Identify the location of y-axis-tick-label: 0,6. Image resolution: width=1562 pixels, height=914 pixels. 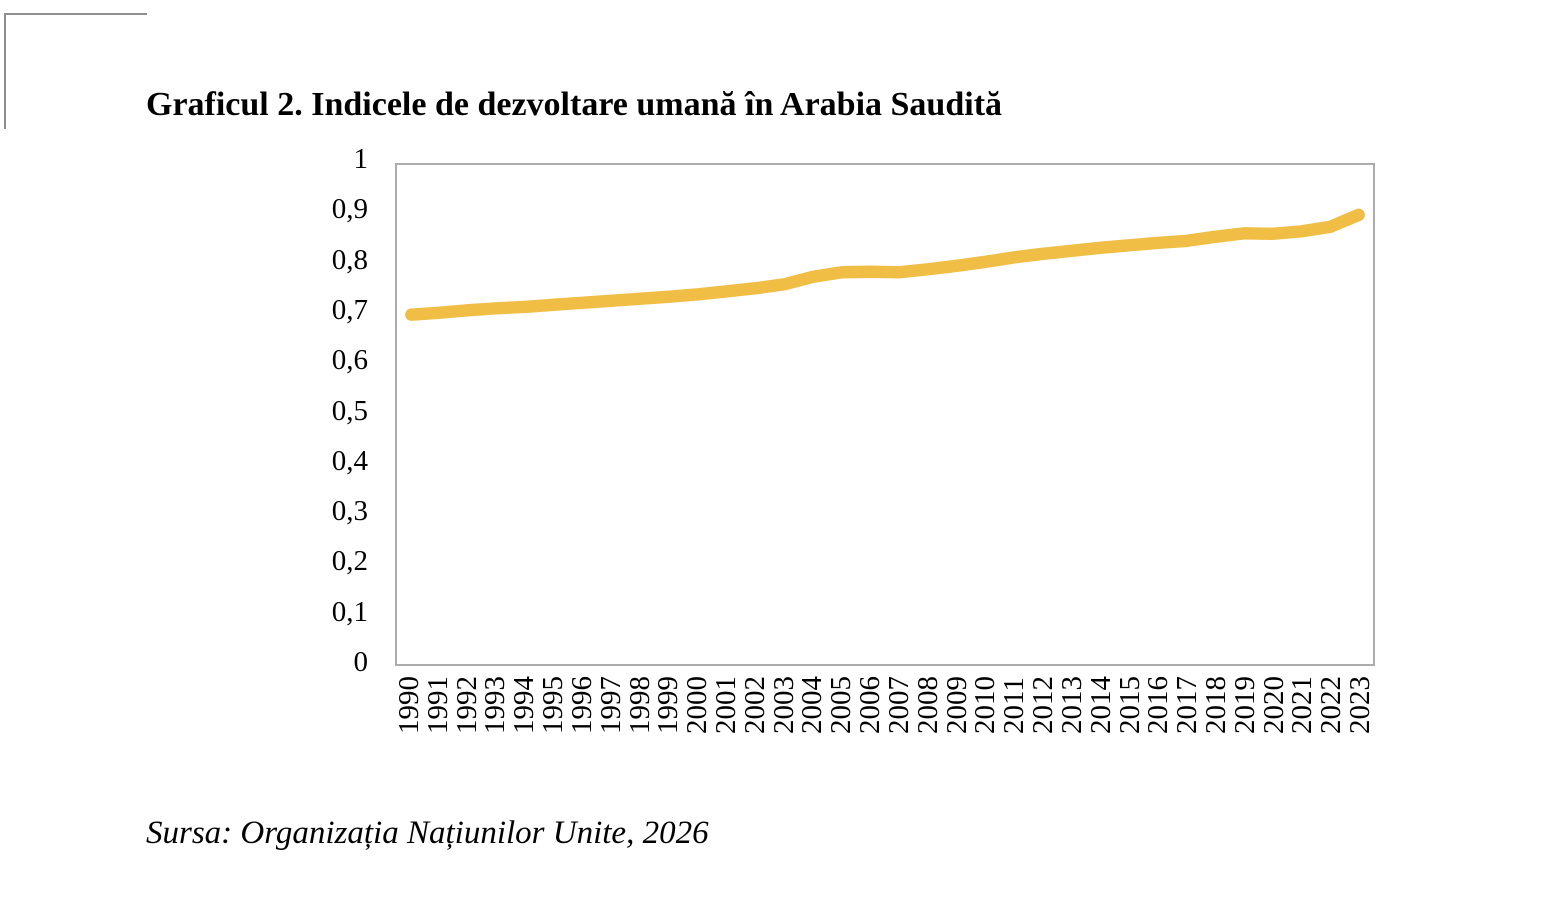
(349, 360).